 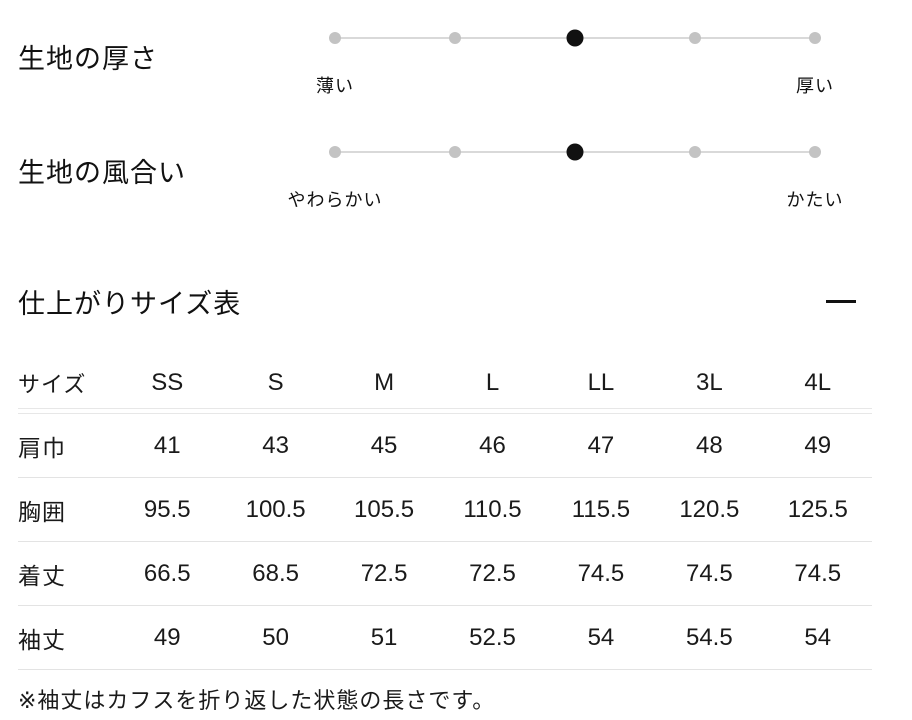 What do you see at coordinates (42, 575) in the screenshot?
I see `row-label: 着丈` at bounding box center [42, 575].